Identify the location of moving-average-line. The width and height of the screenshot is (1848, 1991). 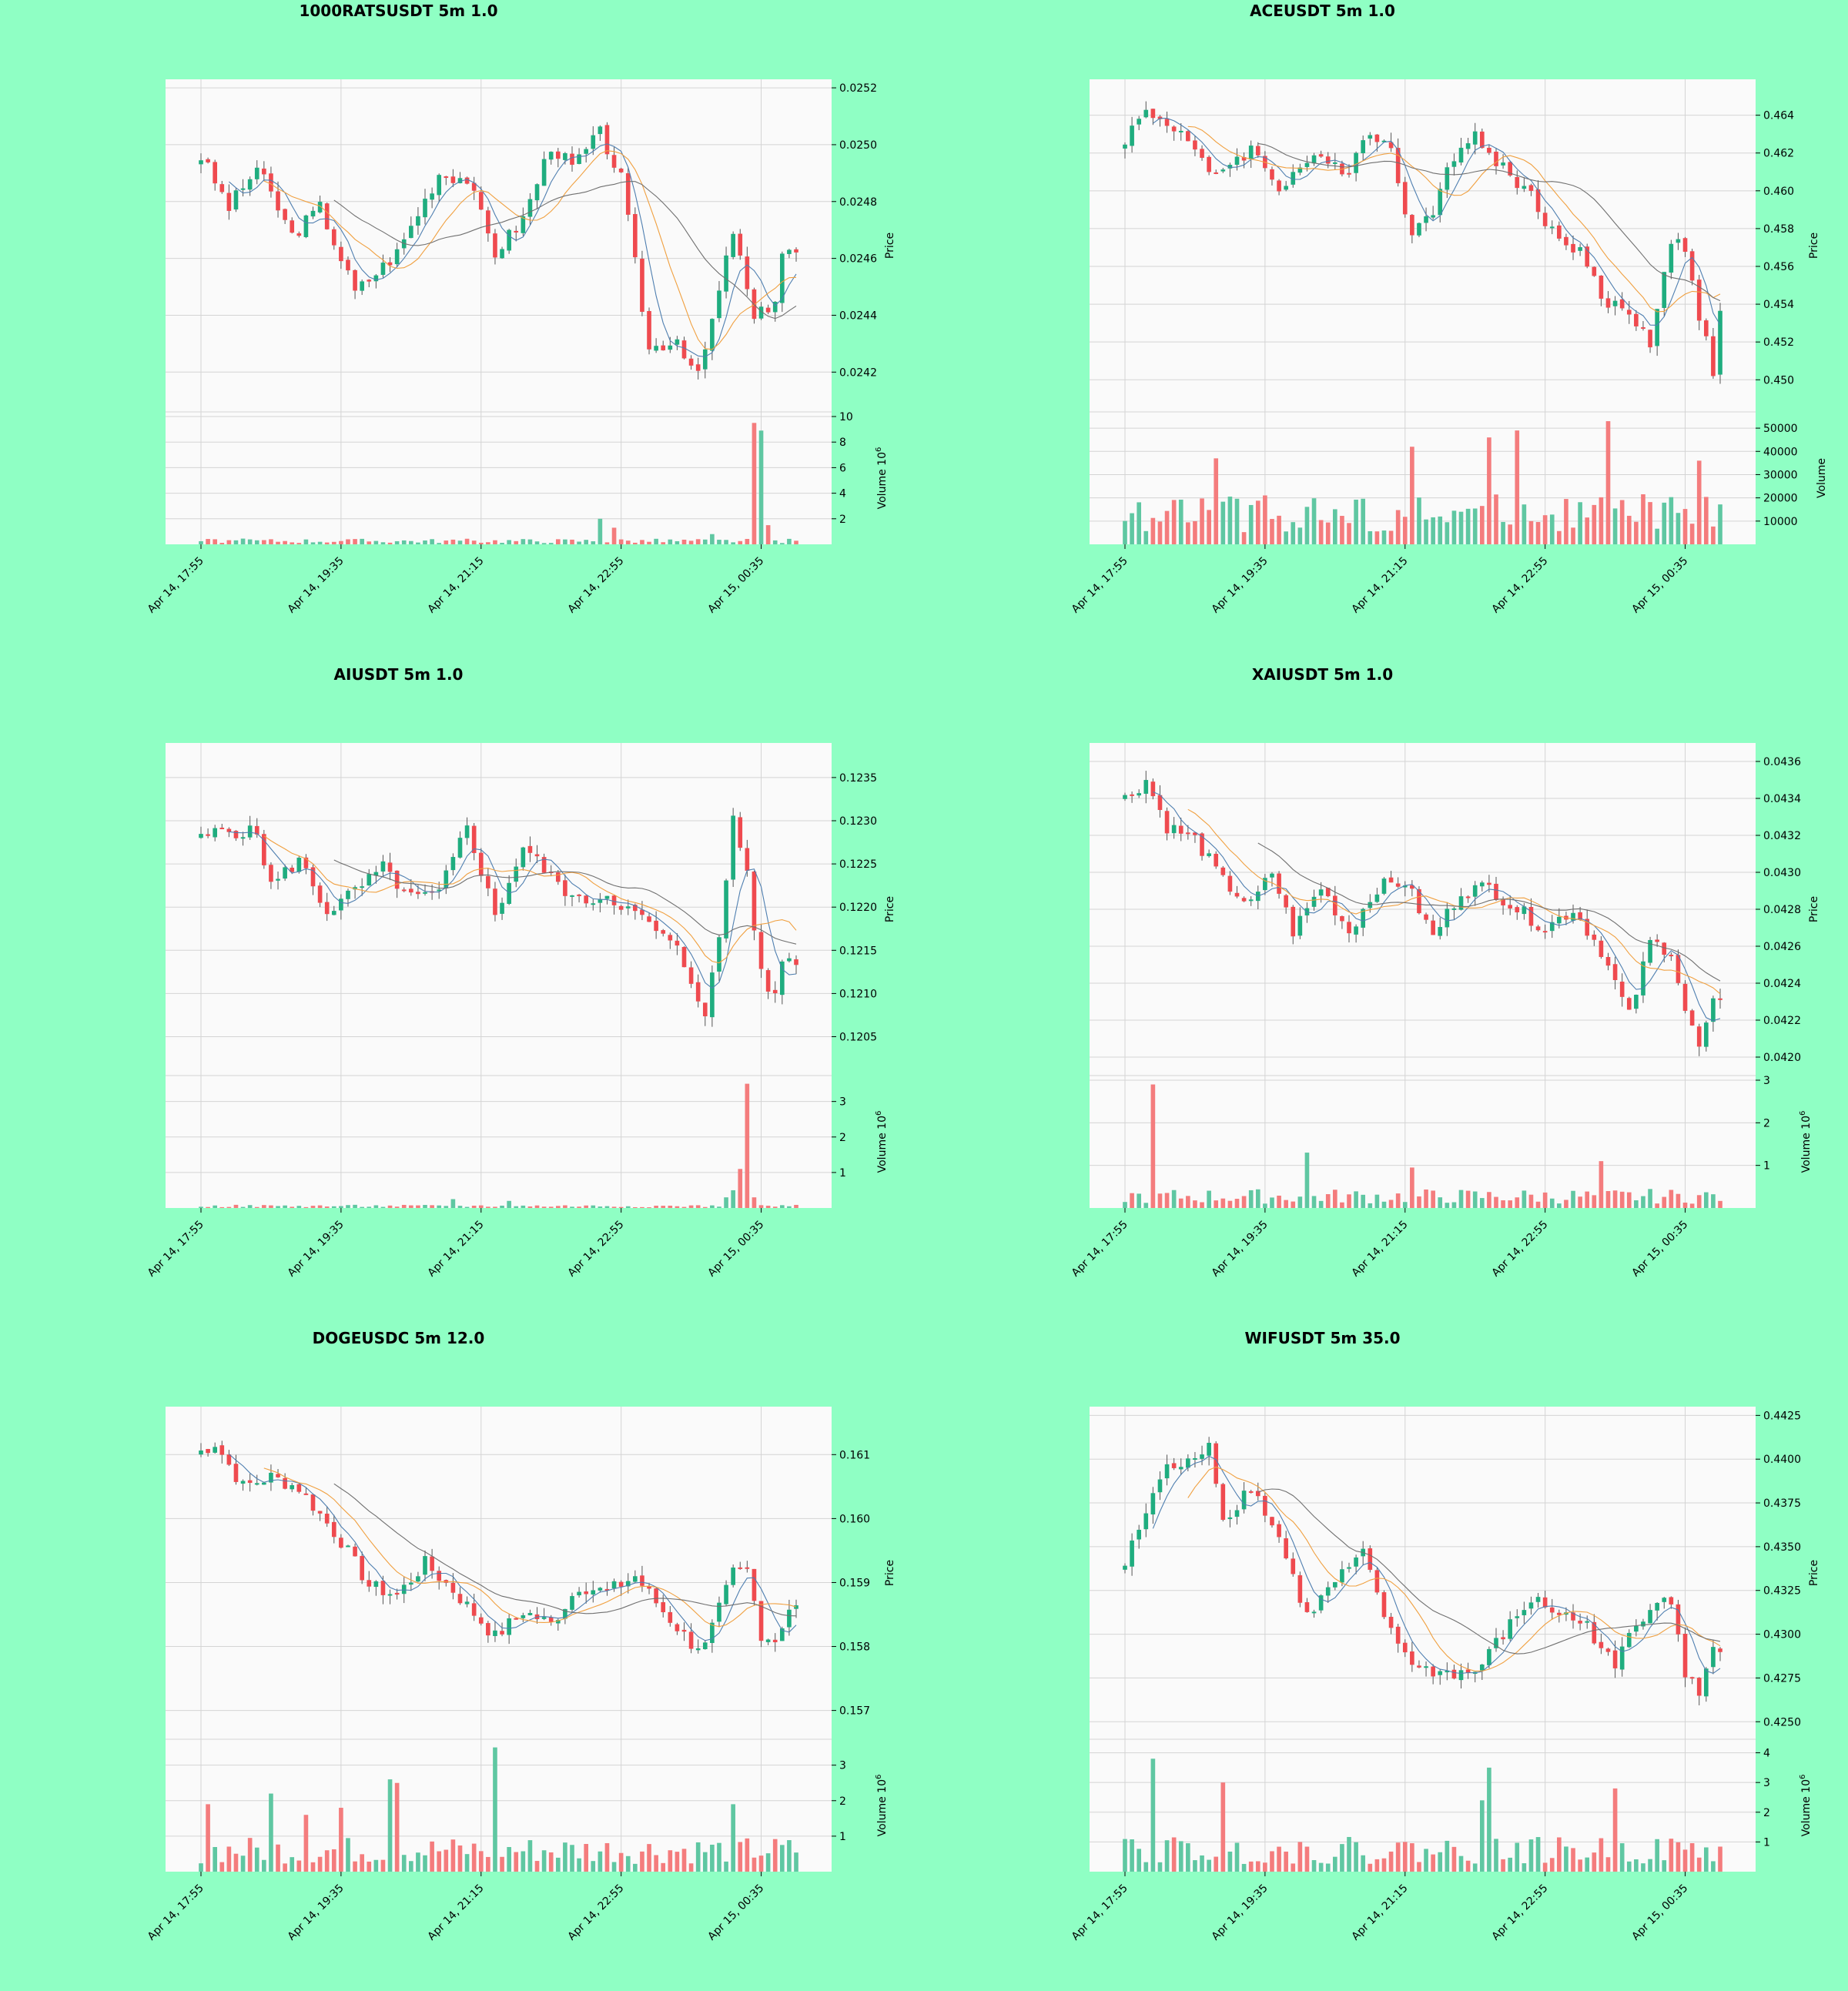
(1489, 912).